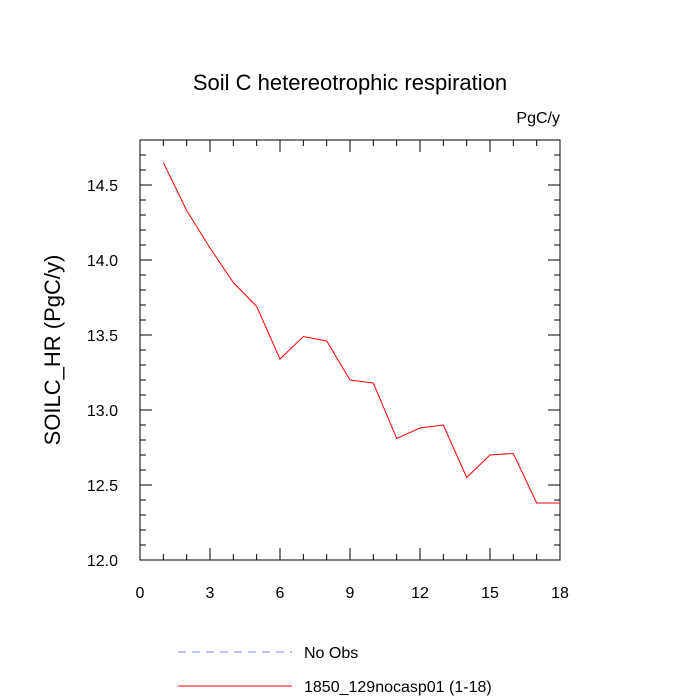  What do you see at coordinates (102, 411) in the screenshot?
I see `y-tick-label: 13.0` at bounding box center [102, 411].